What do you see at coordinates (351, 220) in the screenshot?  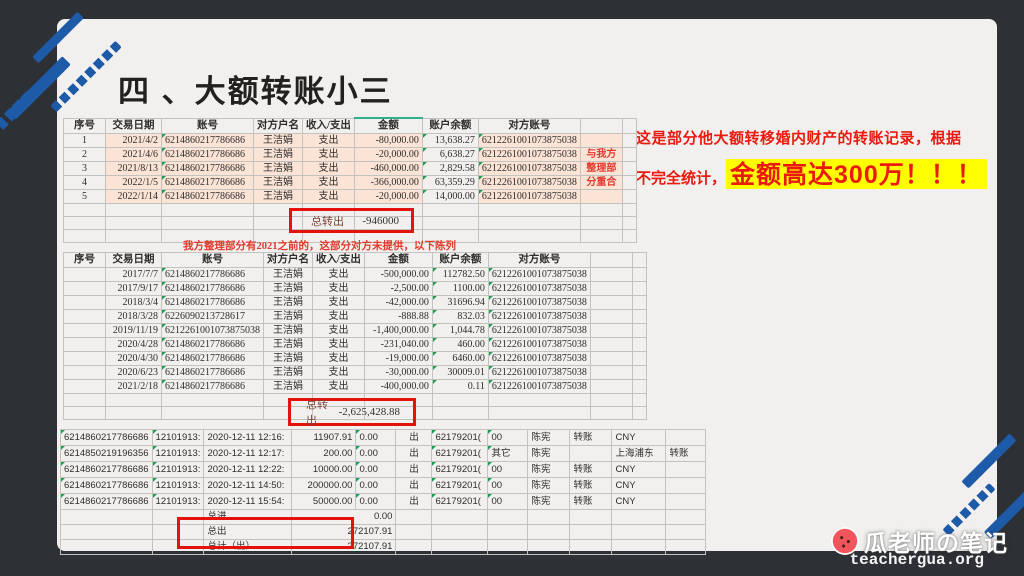 I see `total-out-box-1: 总转出 -946000` at bounding box center [351, 220].